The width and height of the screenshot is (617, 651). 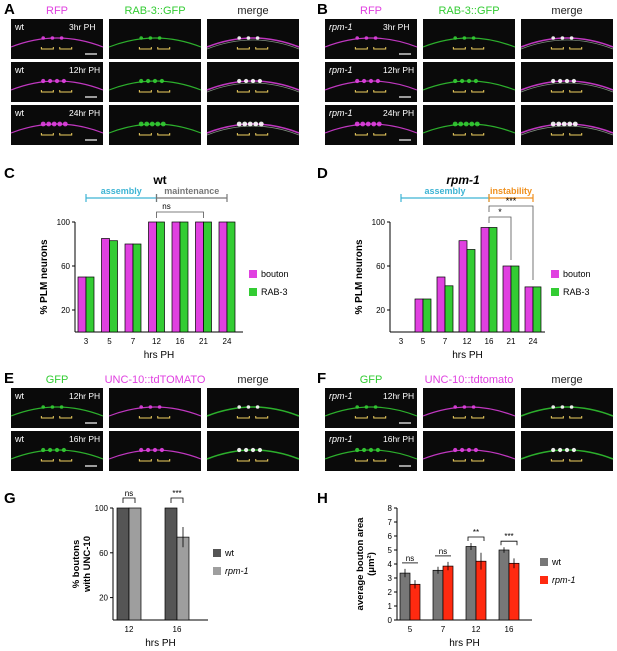 I want to click on y-tick-label: 5, so click(x=390, y=550).